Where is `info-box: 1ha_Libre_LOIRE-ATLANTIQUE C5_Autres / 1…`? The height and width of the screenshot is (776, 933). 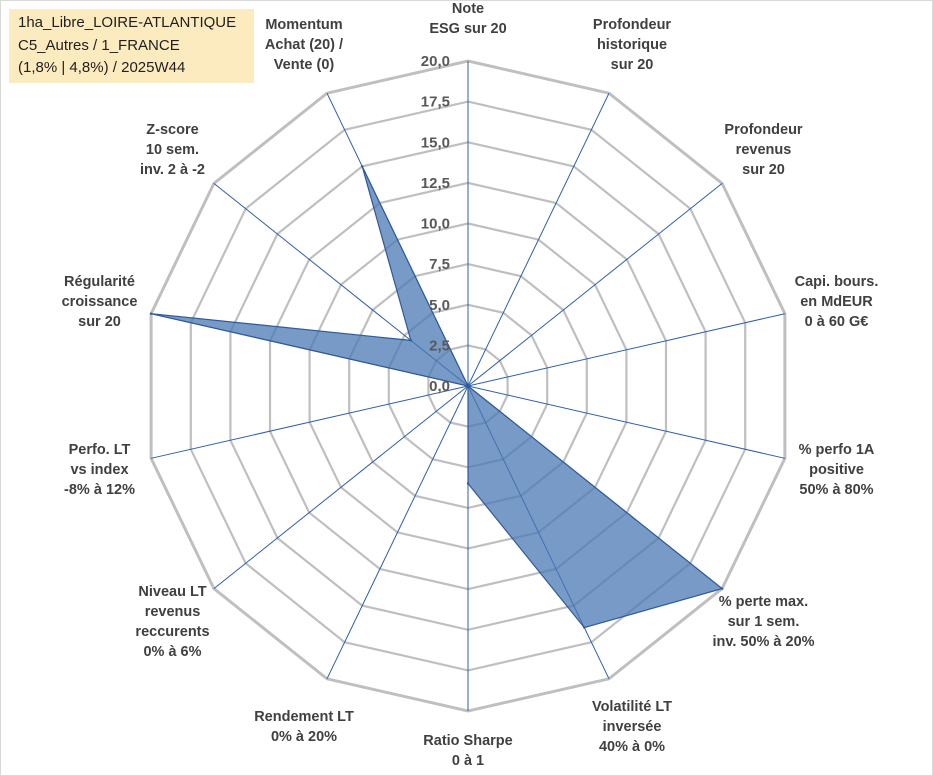
info-box: 1ha_Libre_LOIRE-ATLANTIQUE C5_Autres / 1… is located at coordinates (131, 46).